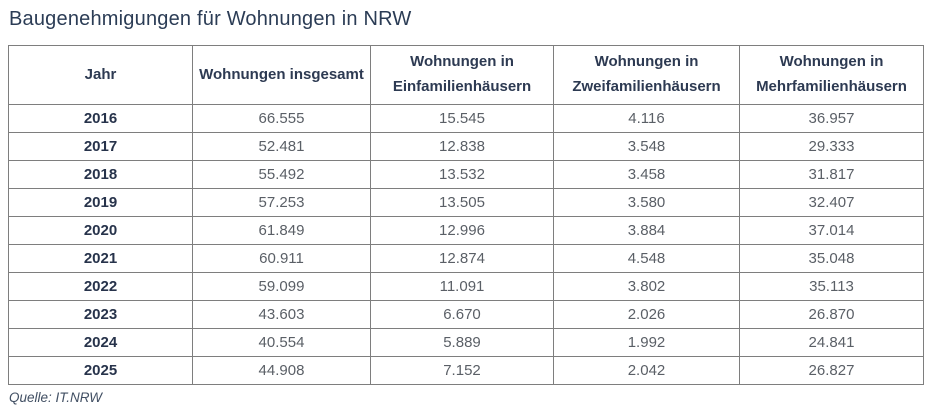  I want to click on table-row: 2018 55.492 13.532 3.458 31.817, so click(466, 174).